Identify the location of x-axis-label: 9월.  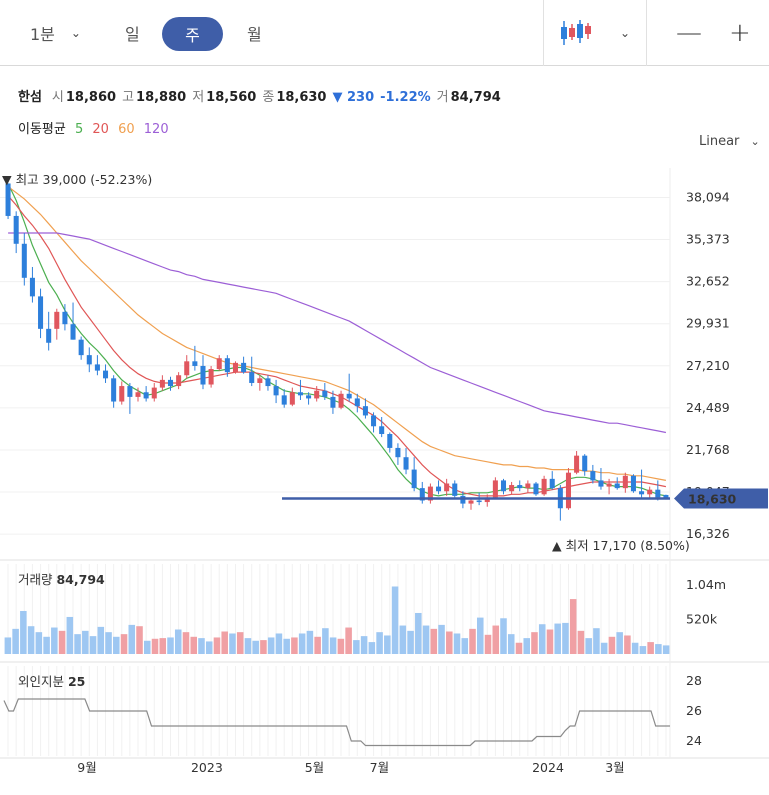
(86, 767).